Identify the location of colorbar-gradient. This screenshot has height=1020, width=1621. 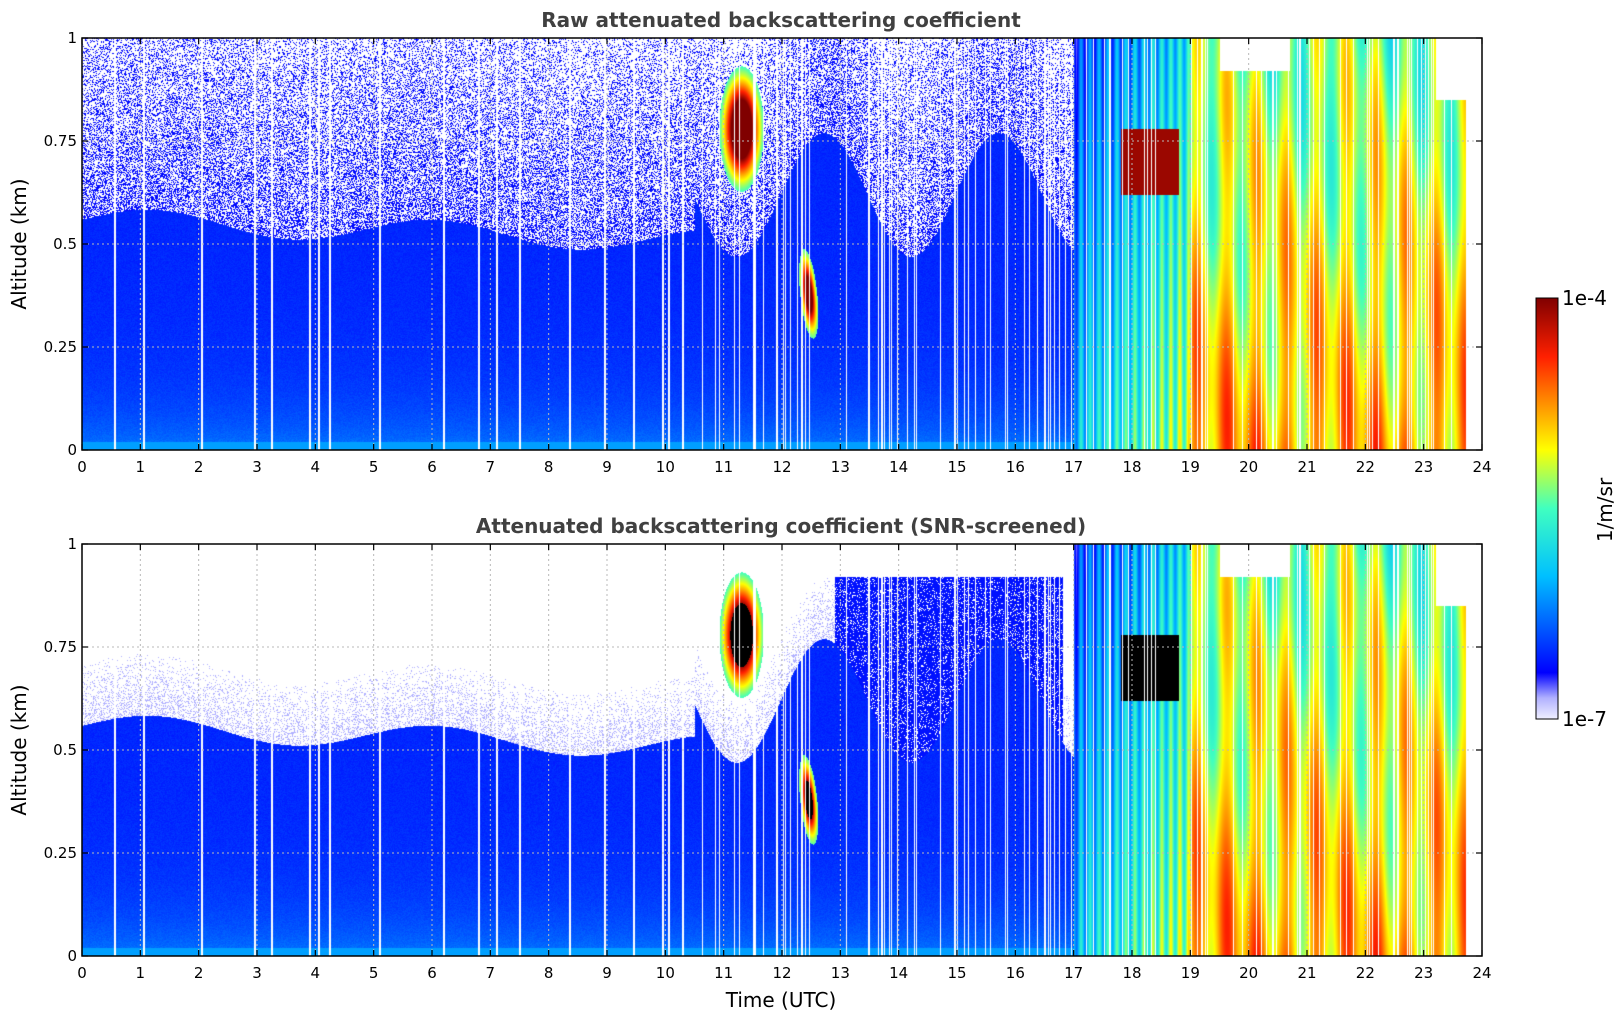
(1547, 508).